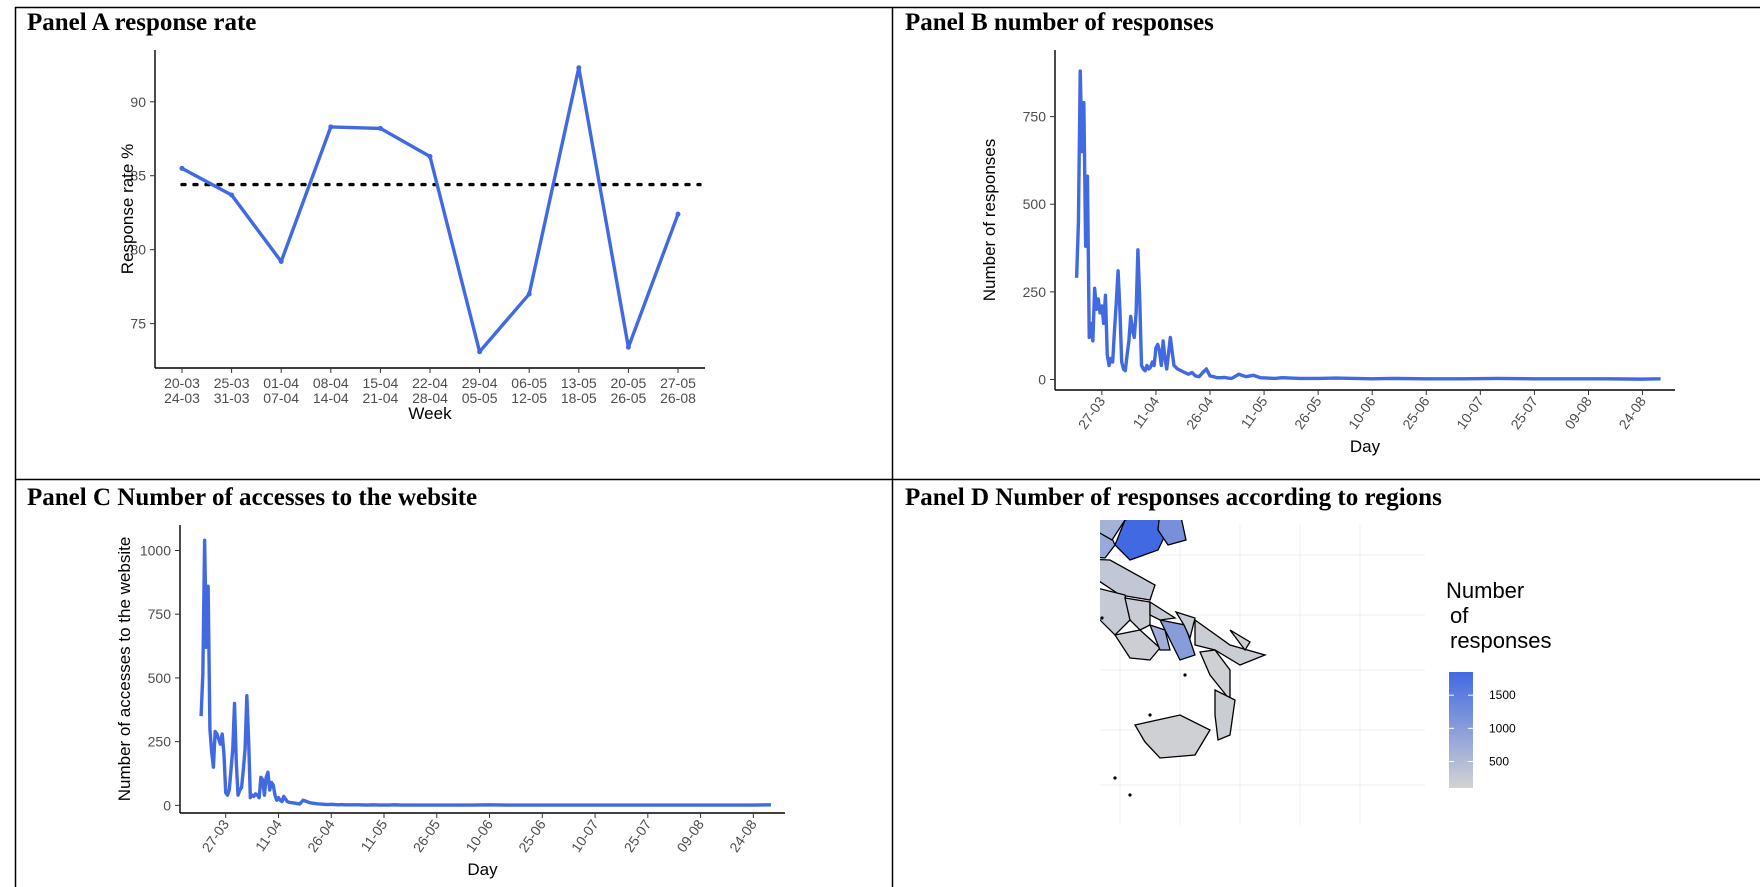 The width and height of the screenshot is (1760, 887). Describe the element at coordinates (281, 383) in the screenshot. I see `x-tick-label: 01-04` at that location.